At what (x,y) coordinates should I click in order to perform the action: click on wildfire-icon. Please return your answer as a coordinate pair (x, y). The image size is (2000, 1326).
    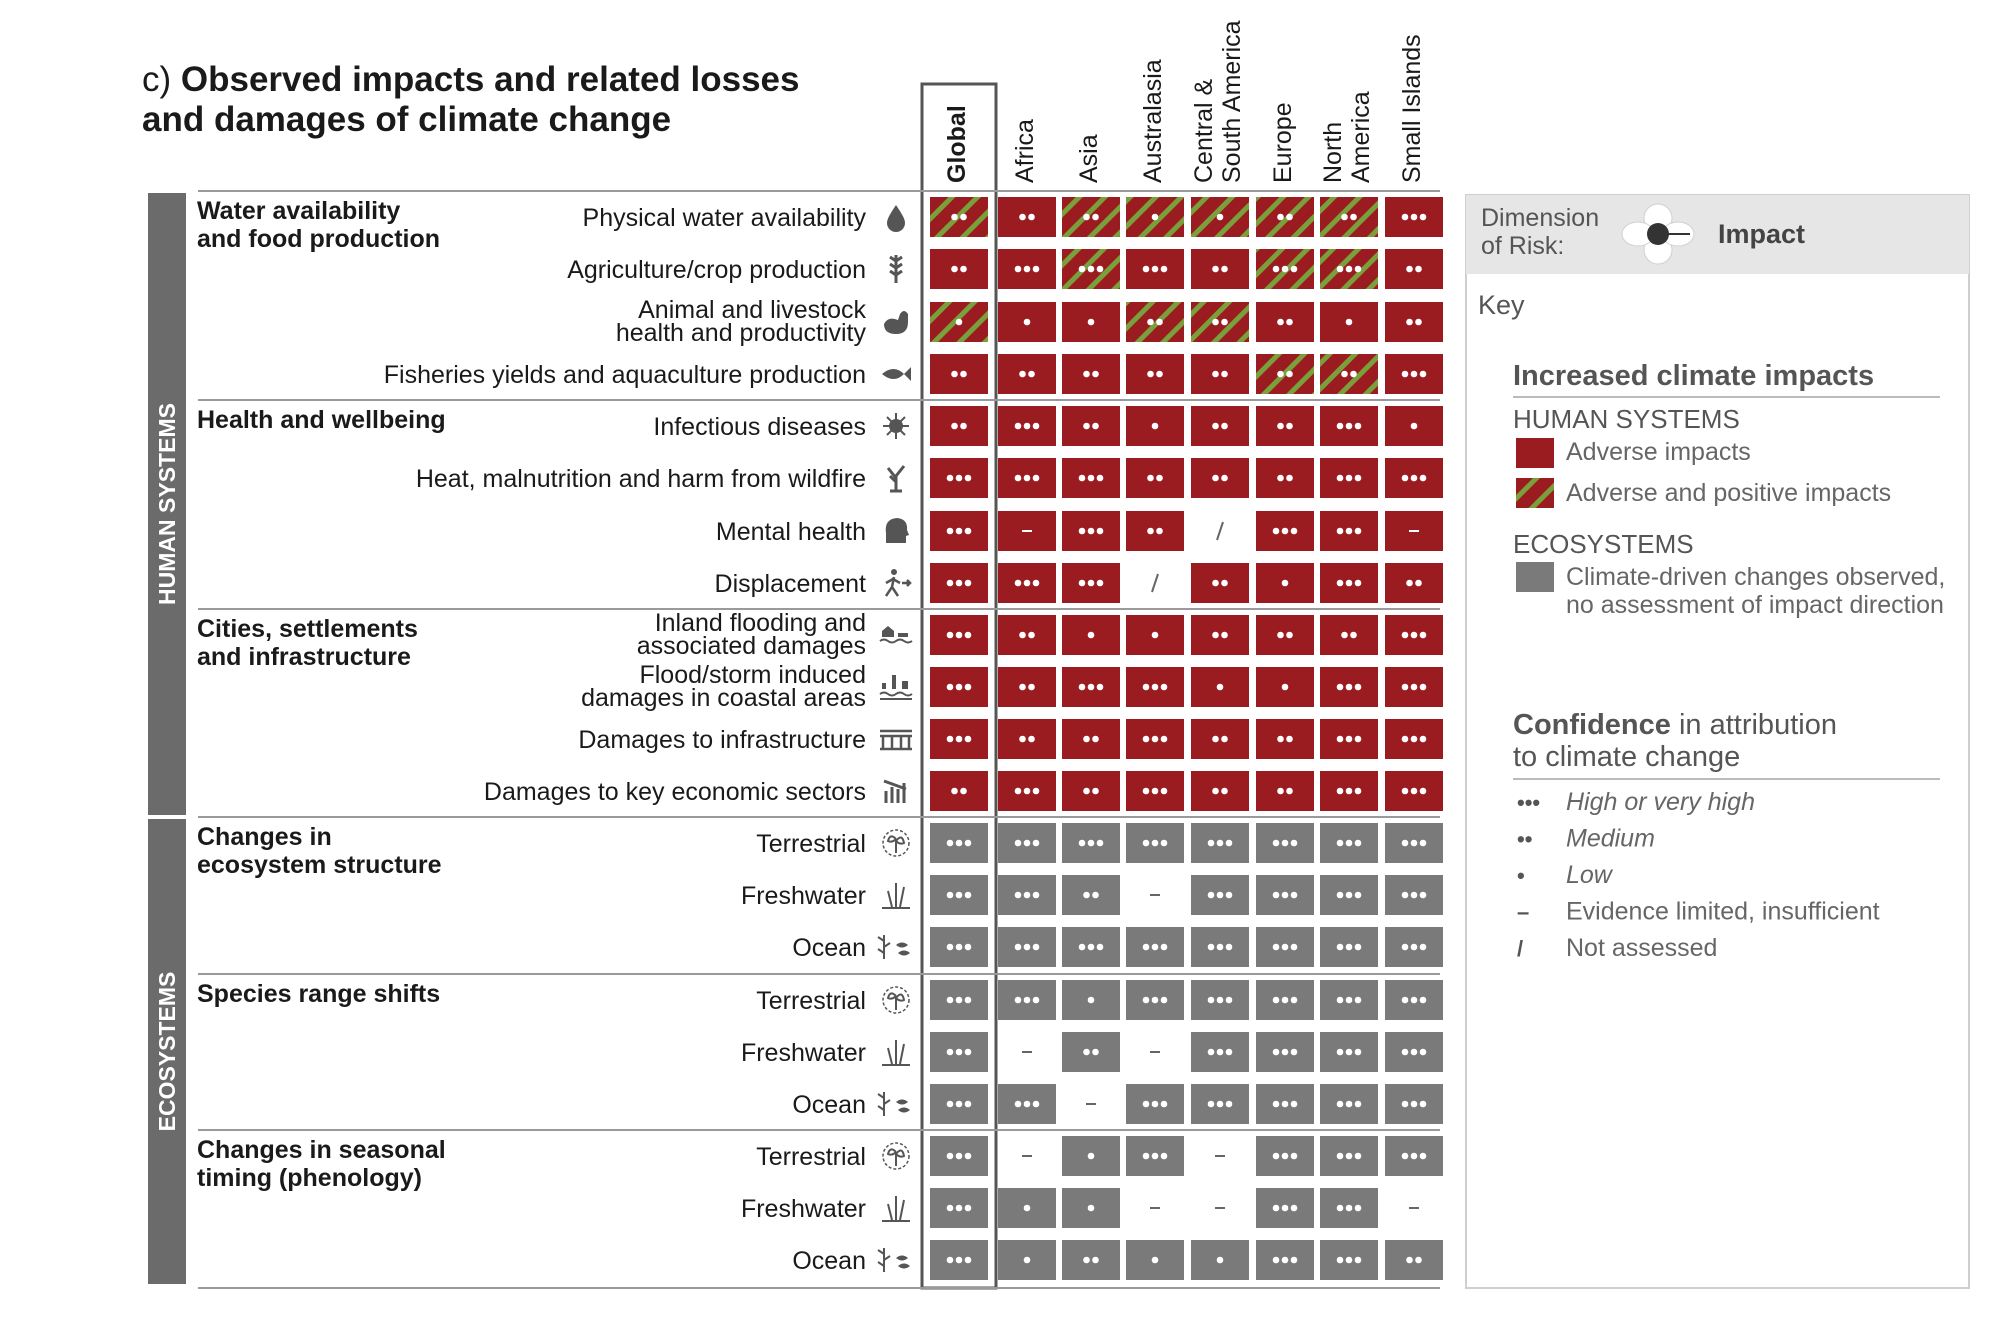
    Looking at the image, I should click on (896, 479).